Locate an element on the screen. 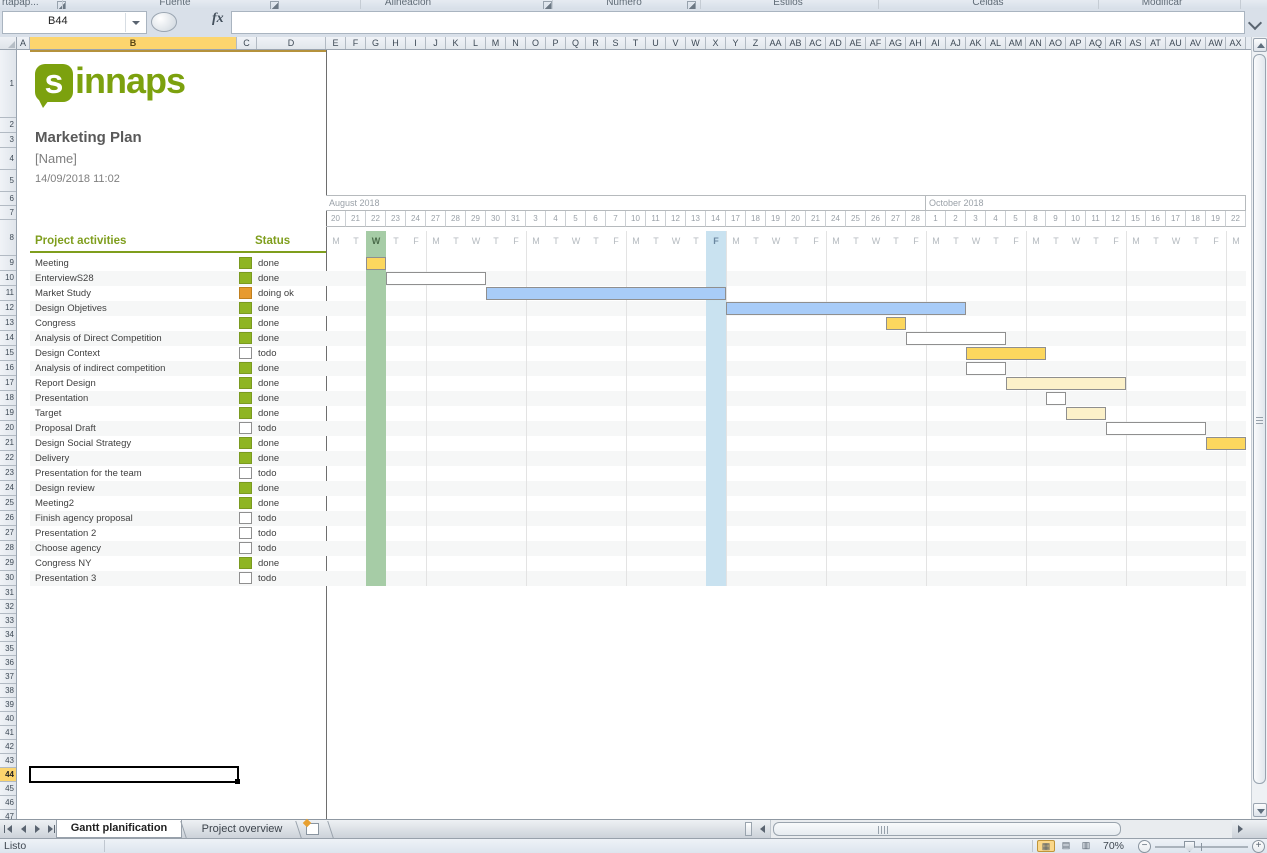 This screenshot has width=1267, height=853. column-header-AK: AK is located at coordinates (976, 43).